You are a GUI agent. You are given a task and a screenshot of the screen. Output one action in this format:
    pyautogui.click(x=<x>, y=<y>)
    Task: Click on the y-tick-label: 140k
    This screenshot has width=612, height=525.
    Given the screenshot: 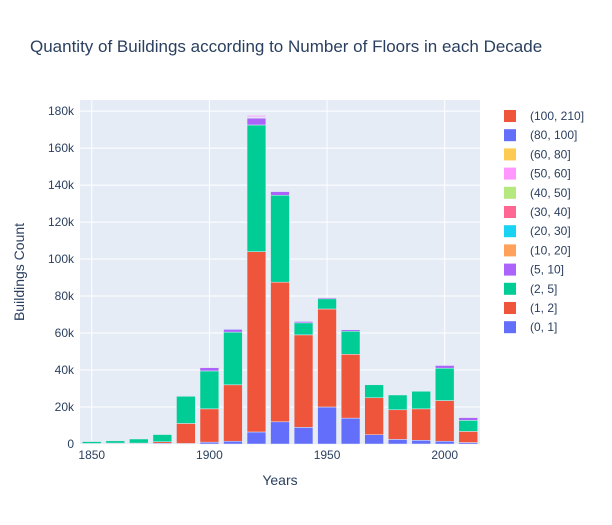 What is the action you would take?
    pyautogui.click(x=61, y=185)
    